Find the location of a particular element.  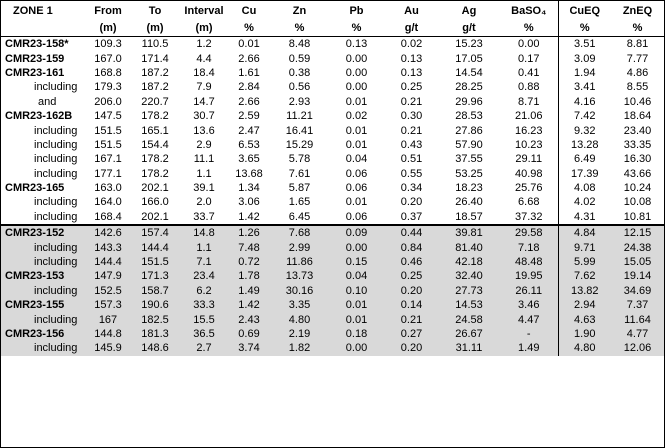

cell-zneq: 12.06 is located at coordinates (637, 348).